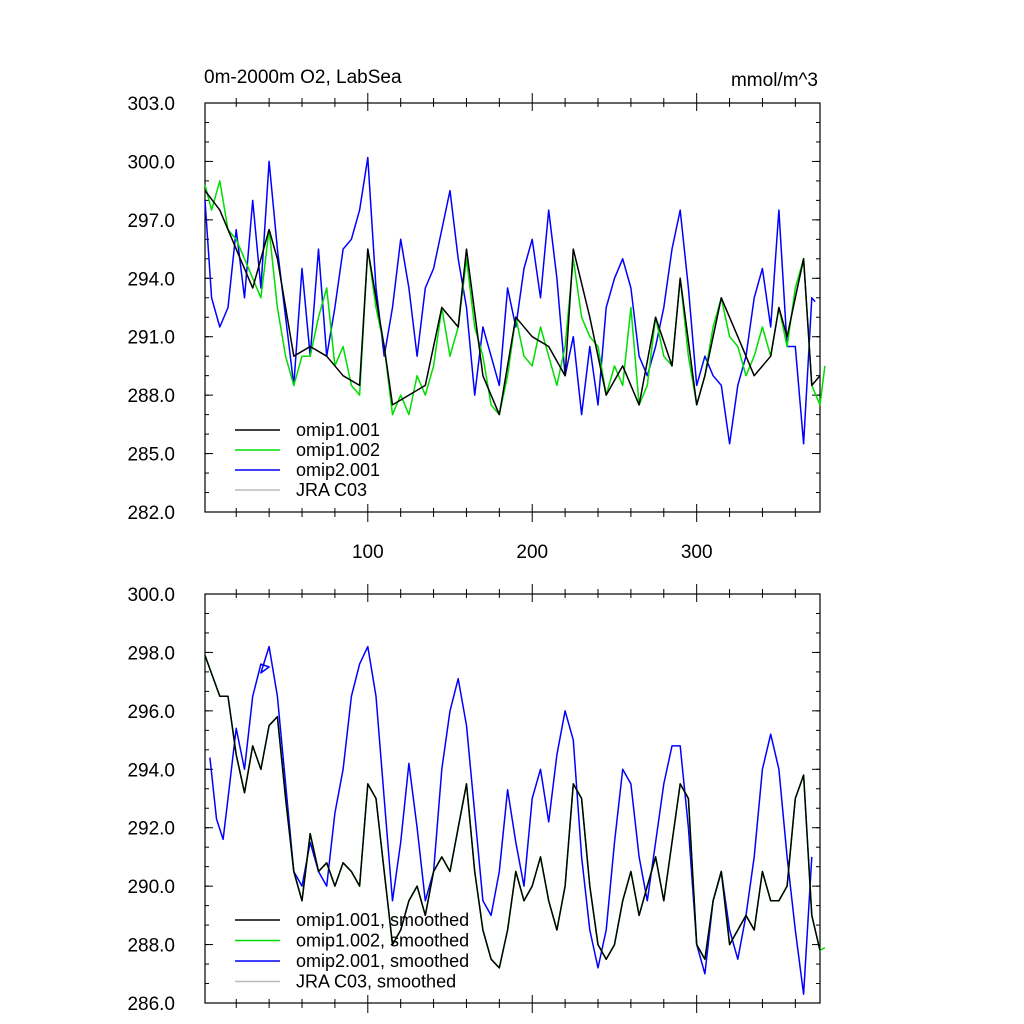 This screenshot has height=1024, width=1024. I want to click on top-y-tick-label: 291.0, so click(151, 338).